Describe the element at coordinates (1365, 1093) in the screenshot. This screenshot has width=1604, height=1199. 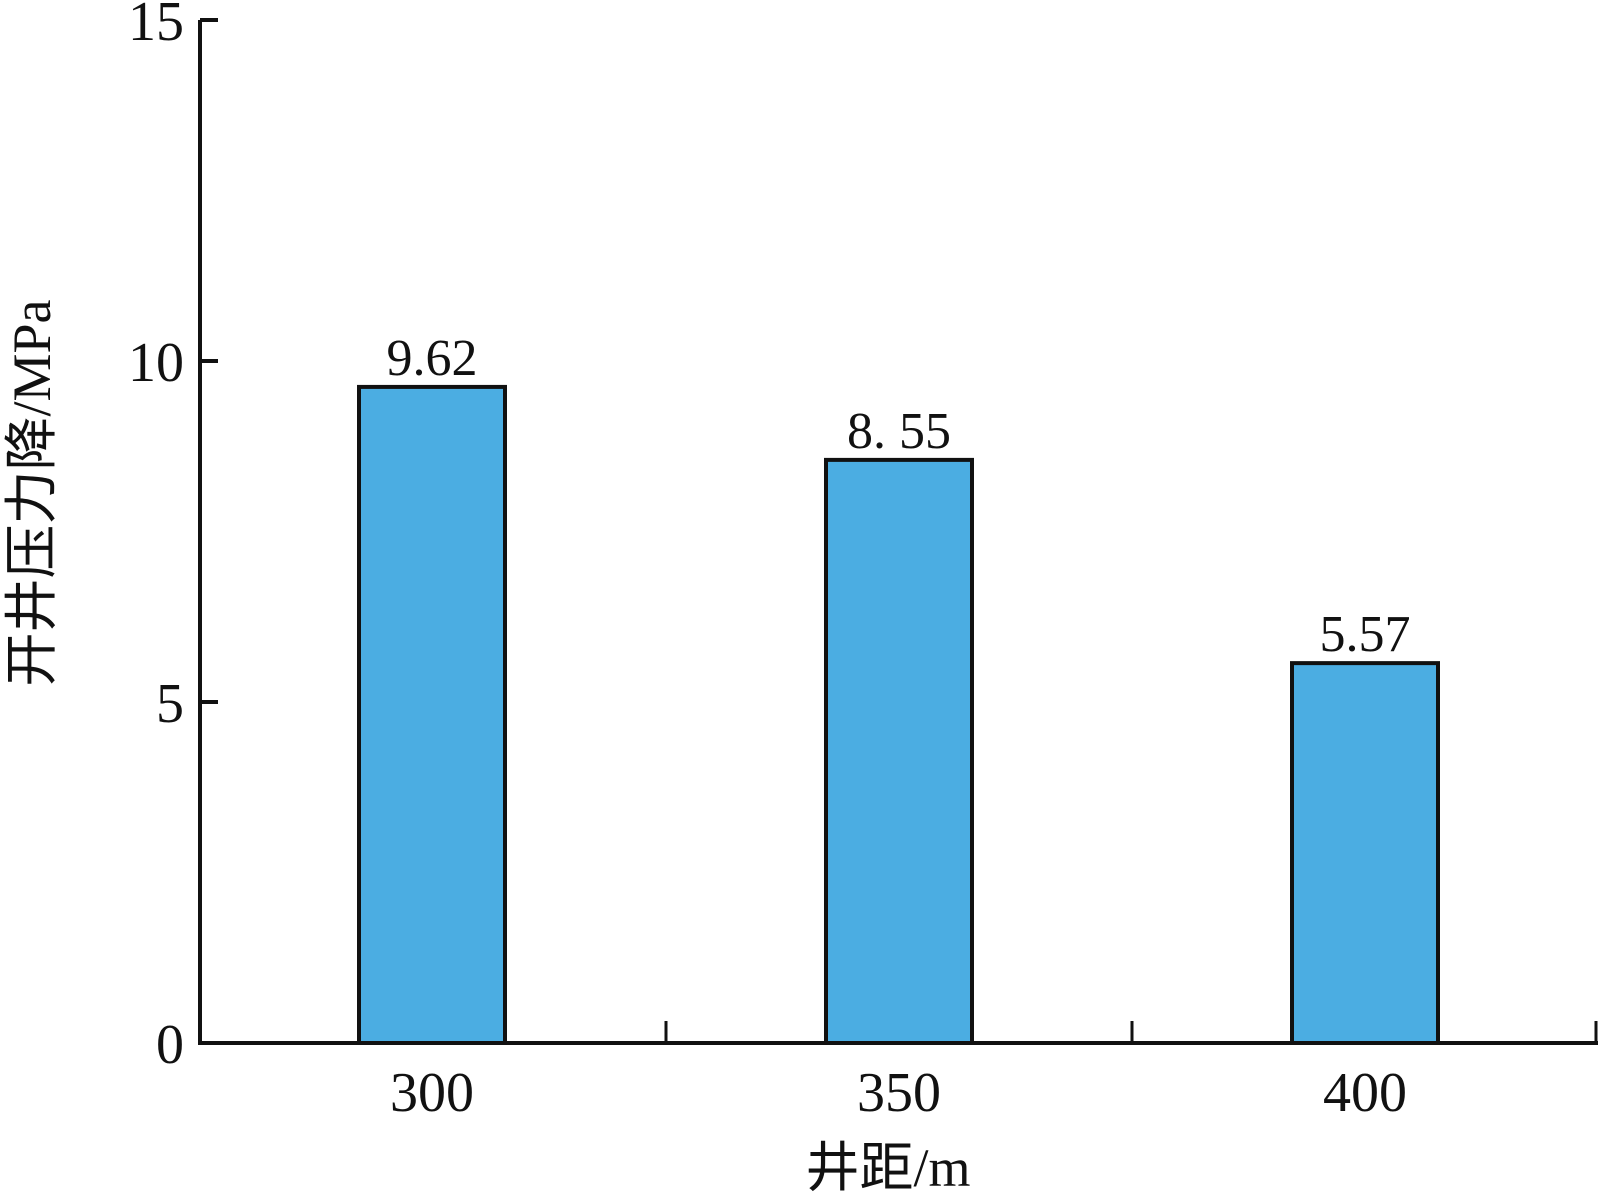
I see `x-tick-label-400: 400` at that location.